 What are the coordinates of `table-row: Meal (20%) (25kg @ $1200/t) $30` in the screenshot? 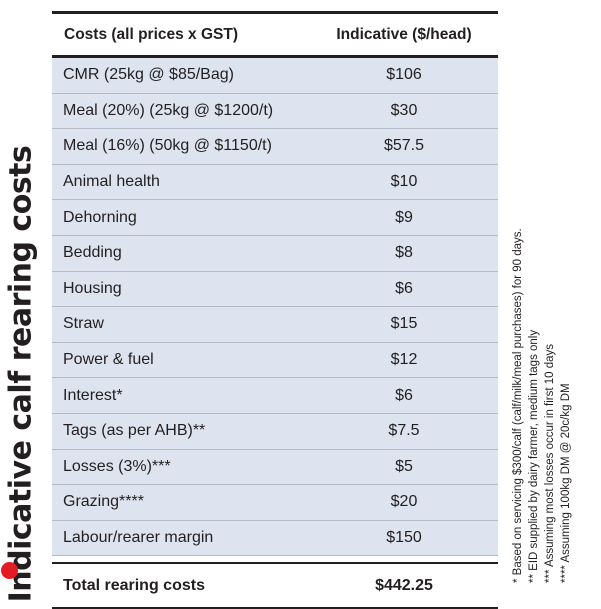 It's located at (275, 111).